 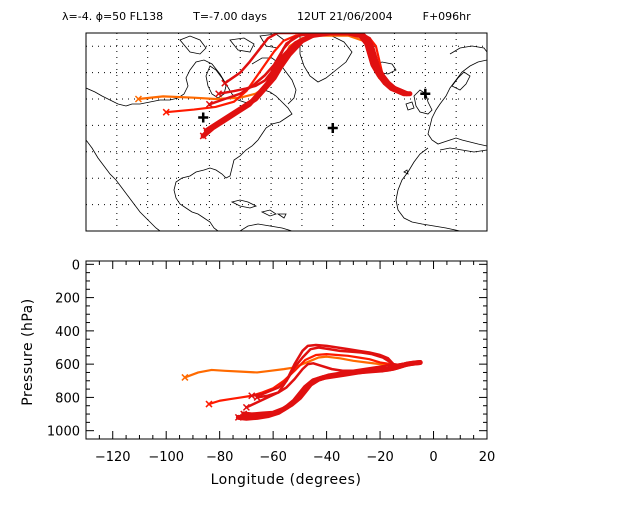 I want to click on x-tick-label: −60, so click(x=272, y=457).